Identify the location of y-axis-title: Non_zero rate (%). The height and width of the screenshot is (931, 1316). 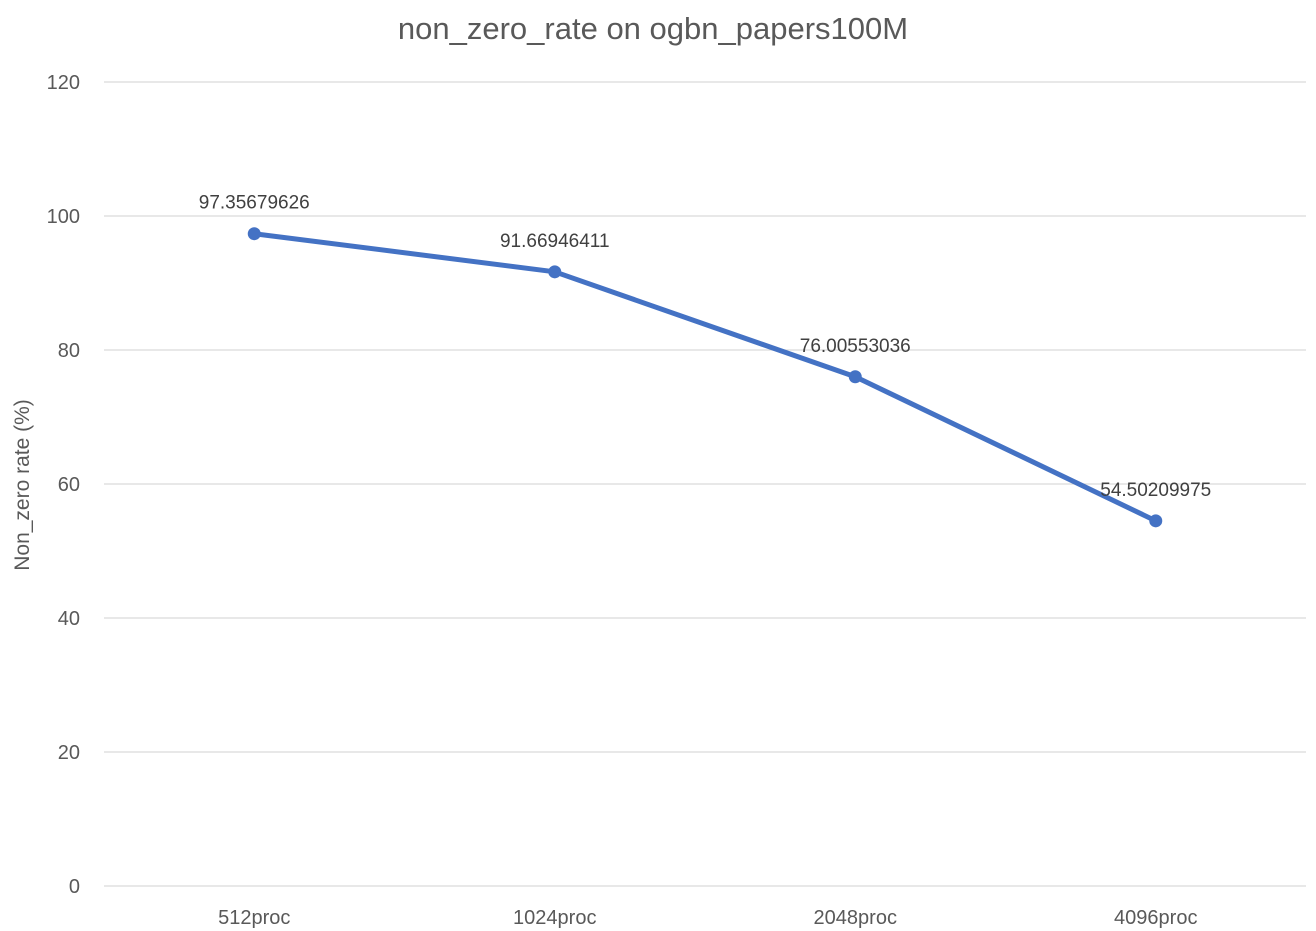
(22, 485).